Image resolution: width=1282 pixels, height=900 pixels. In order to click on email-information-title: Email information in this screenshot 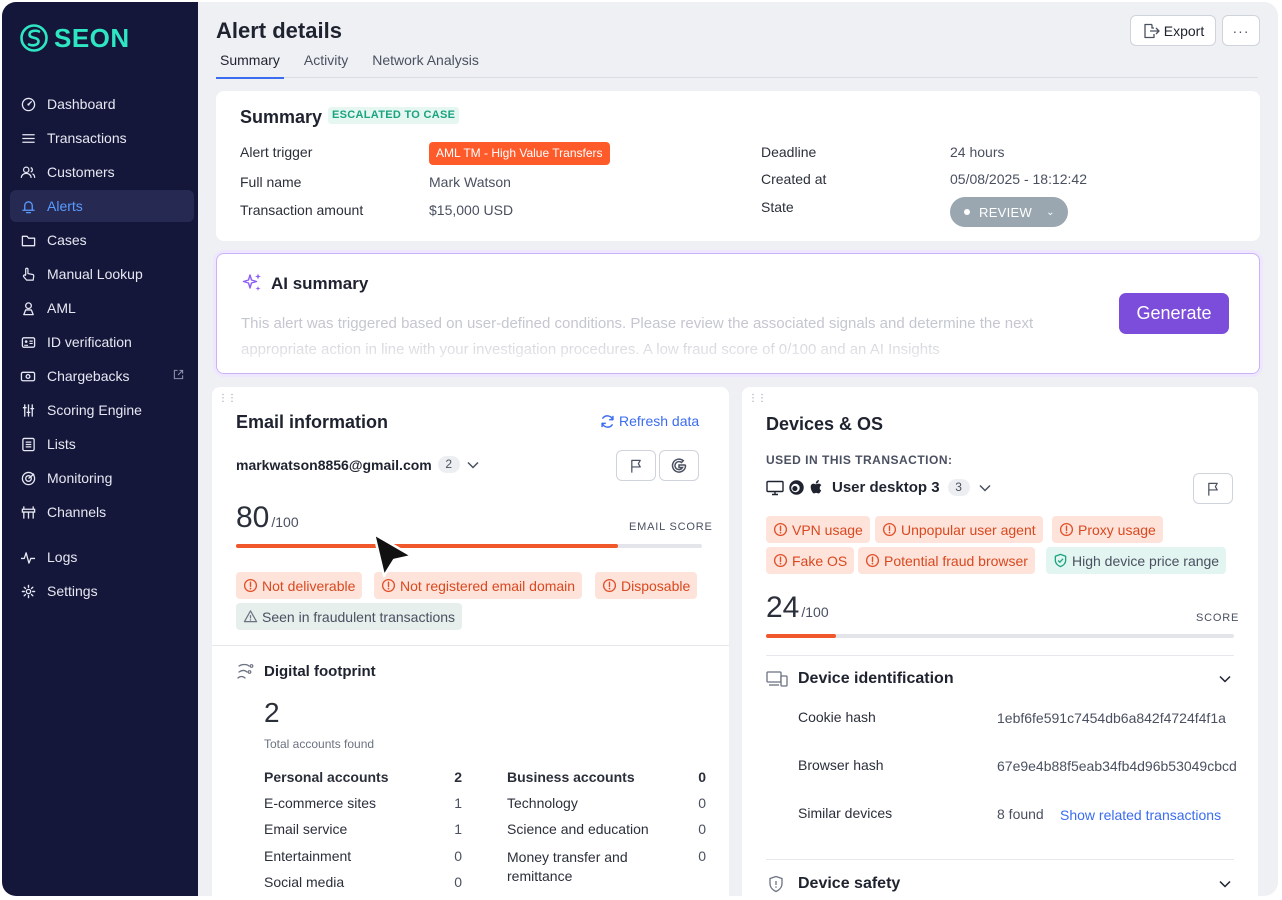, I will do `click(312, 422)`.